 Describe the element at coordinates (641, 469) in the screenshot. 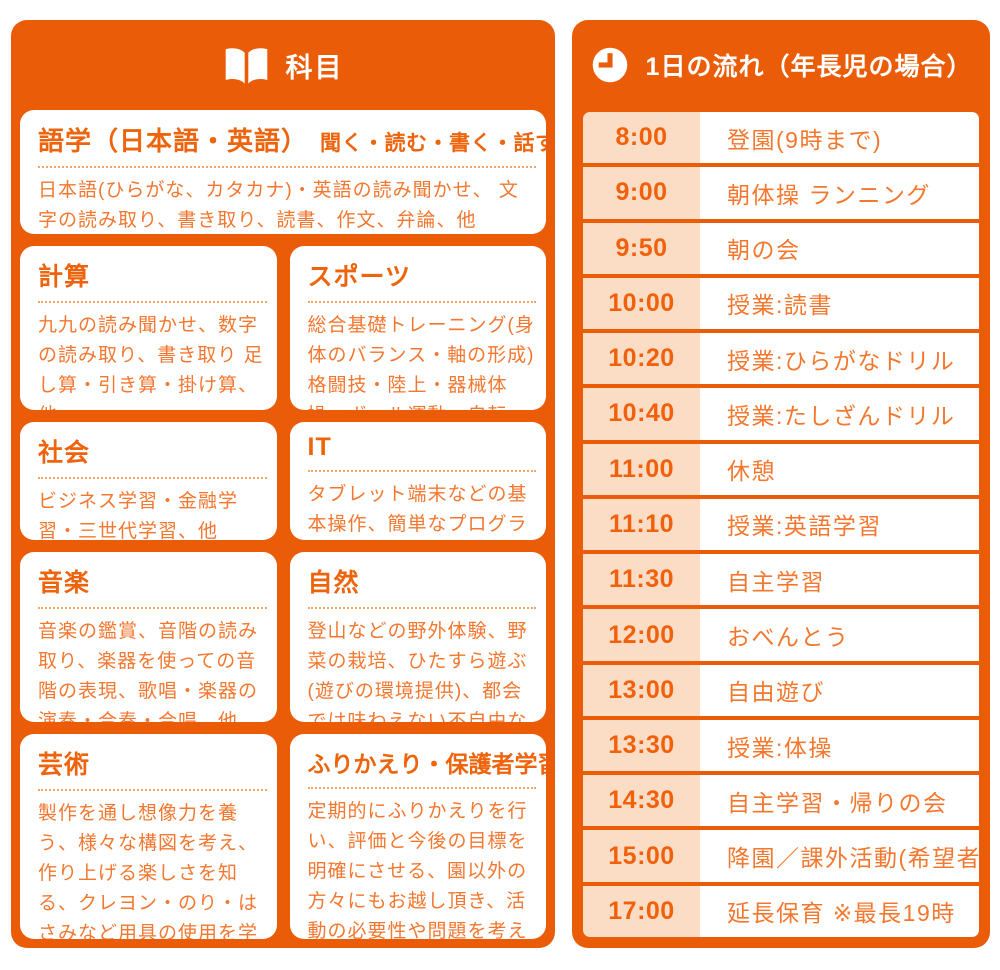

I see `time-cell: 11:00` at that location.